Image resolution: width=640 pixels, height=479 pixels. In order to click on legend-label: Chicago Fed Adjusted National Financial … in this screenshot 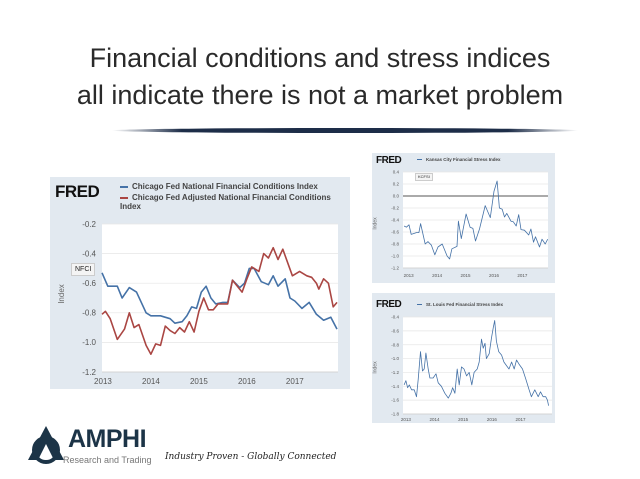, I will do `click(225, 202)`.